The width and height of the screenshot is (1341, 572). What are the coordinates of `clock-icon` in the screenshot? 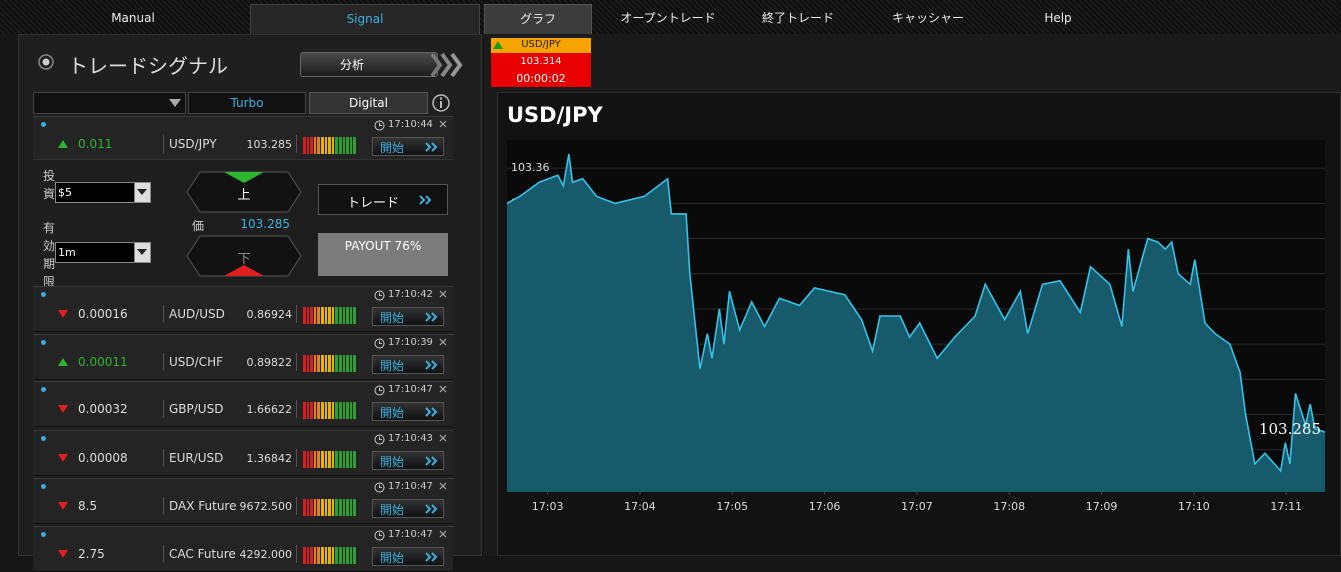 It's located at (379, 295).